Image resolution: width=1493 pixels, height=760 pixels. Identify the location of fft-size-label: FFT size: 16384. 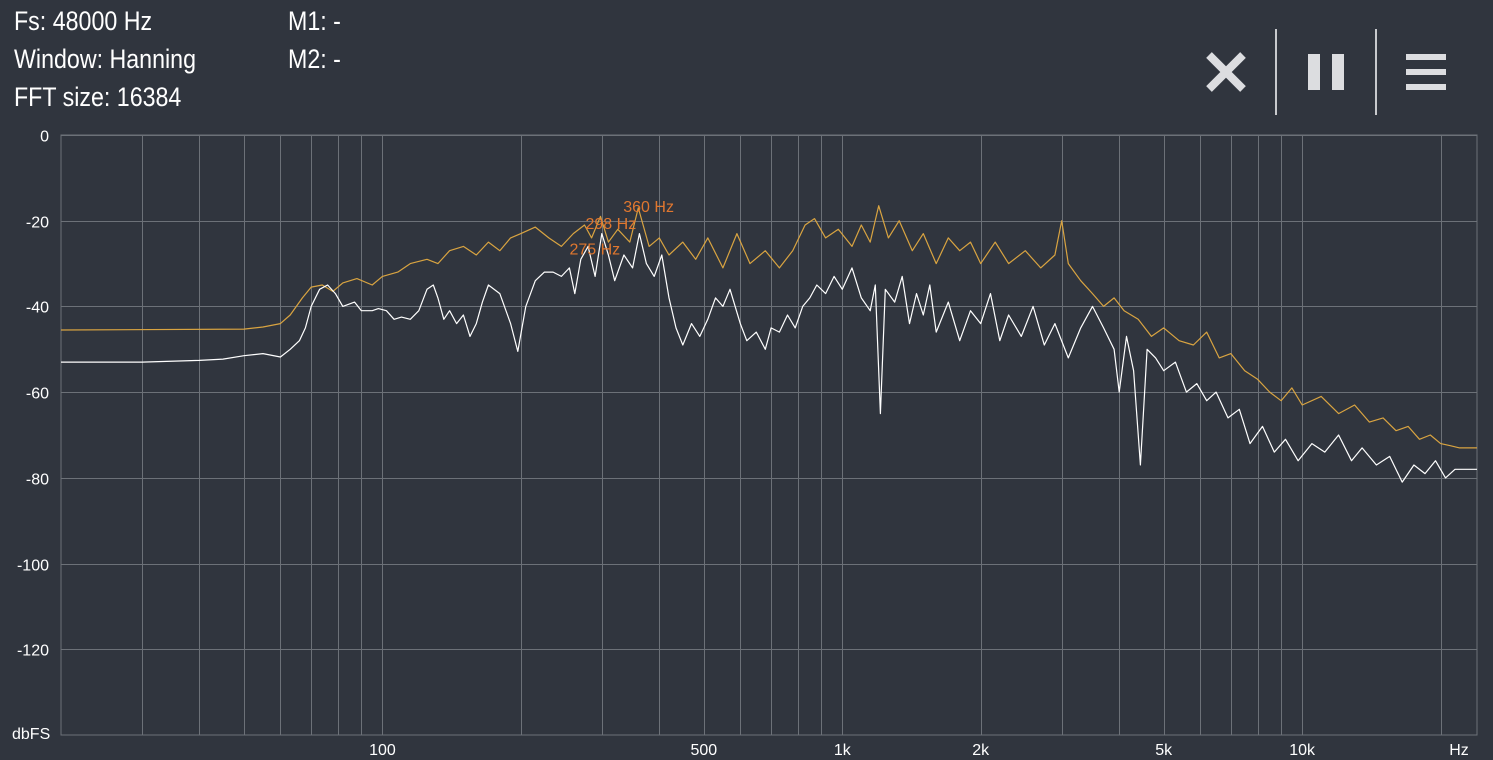
(98, 97).